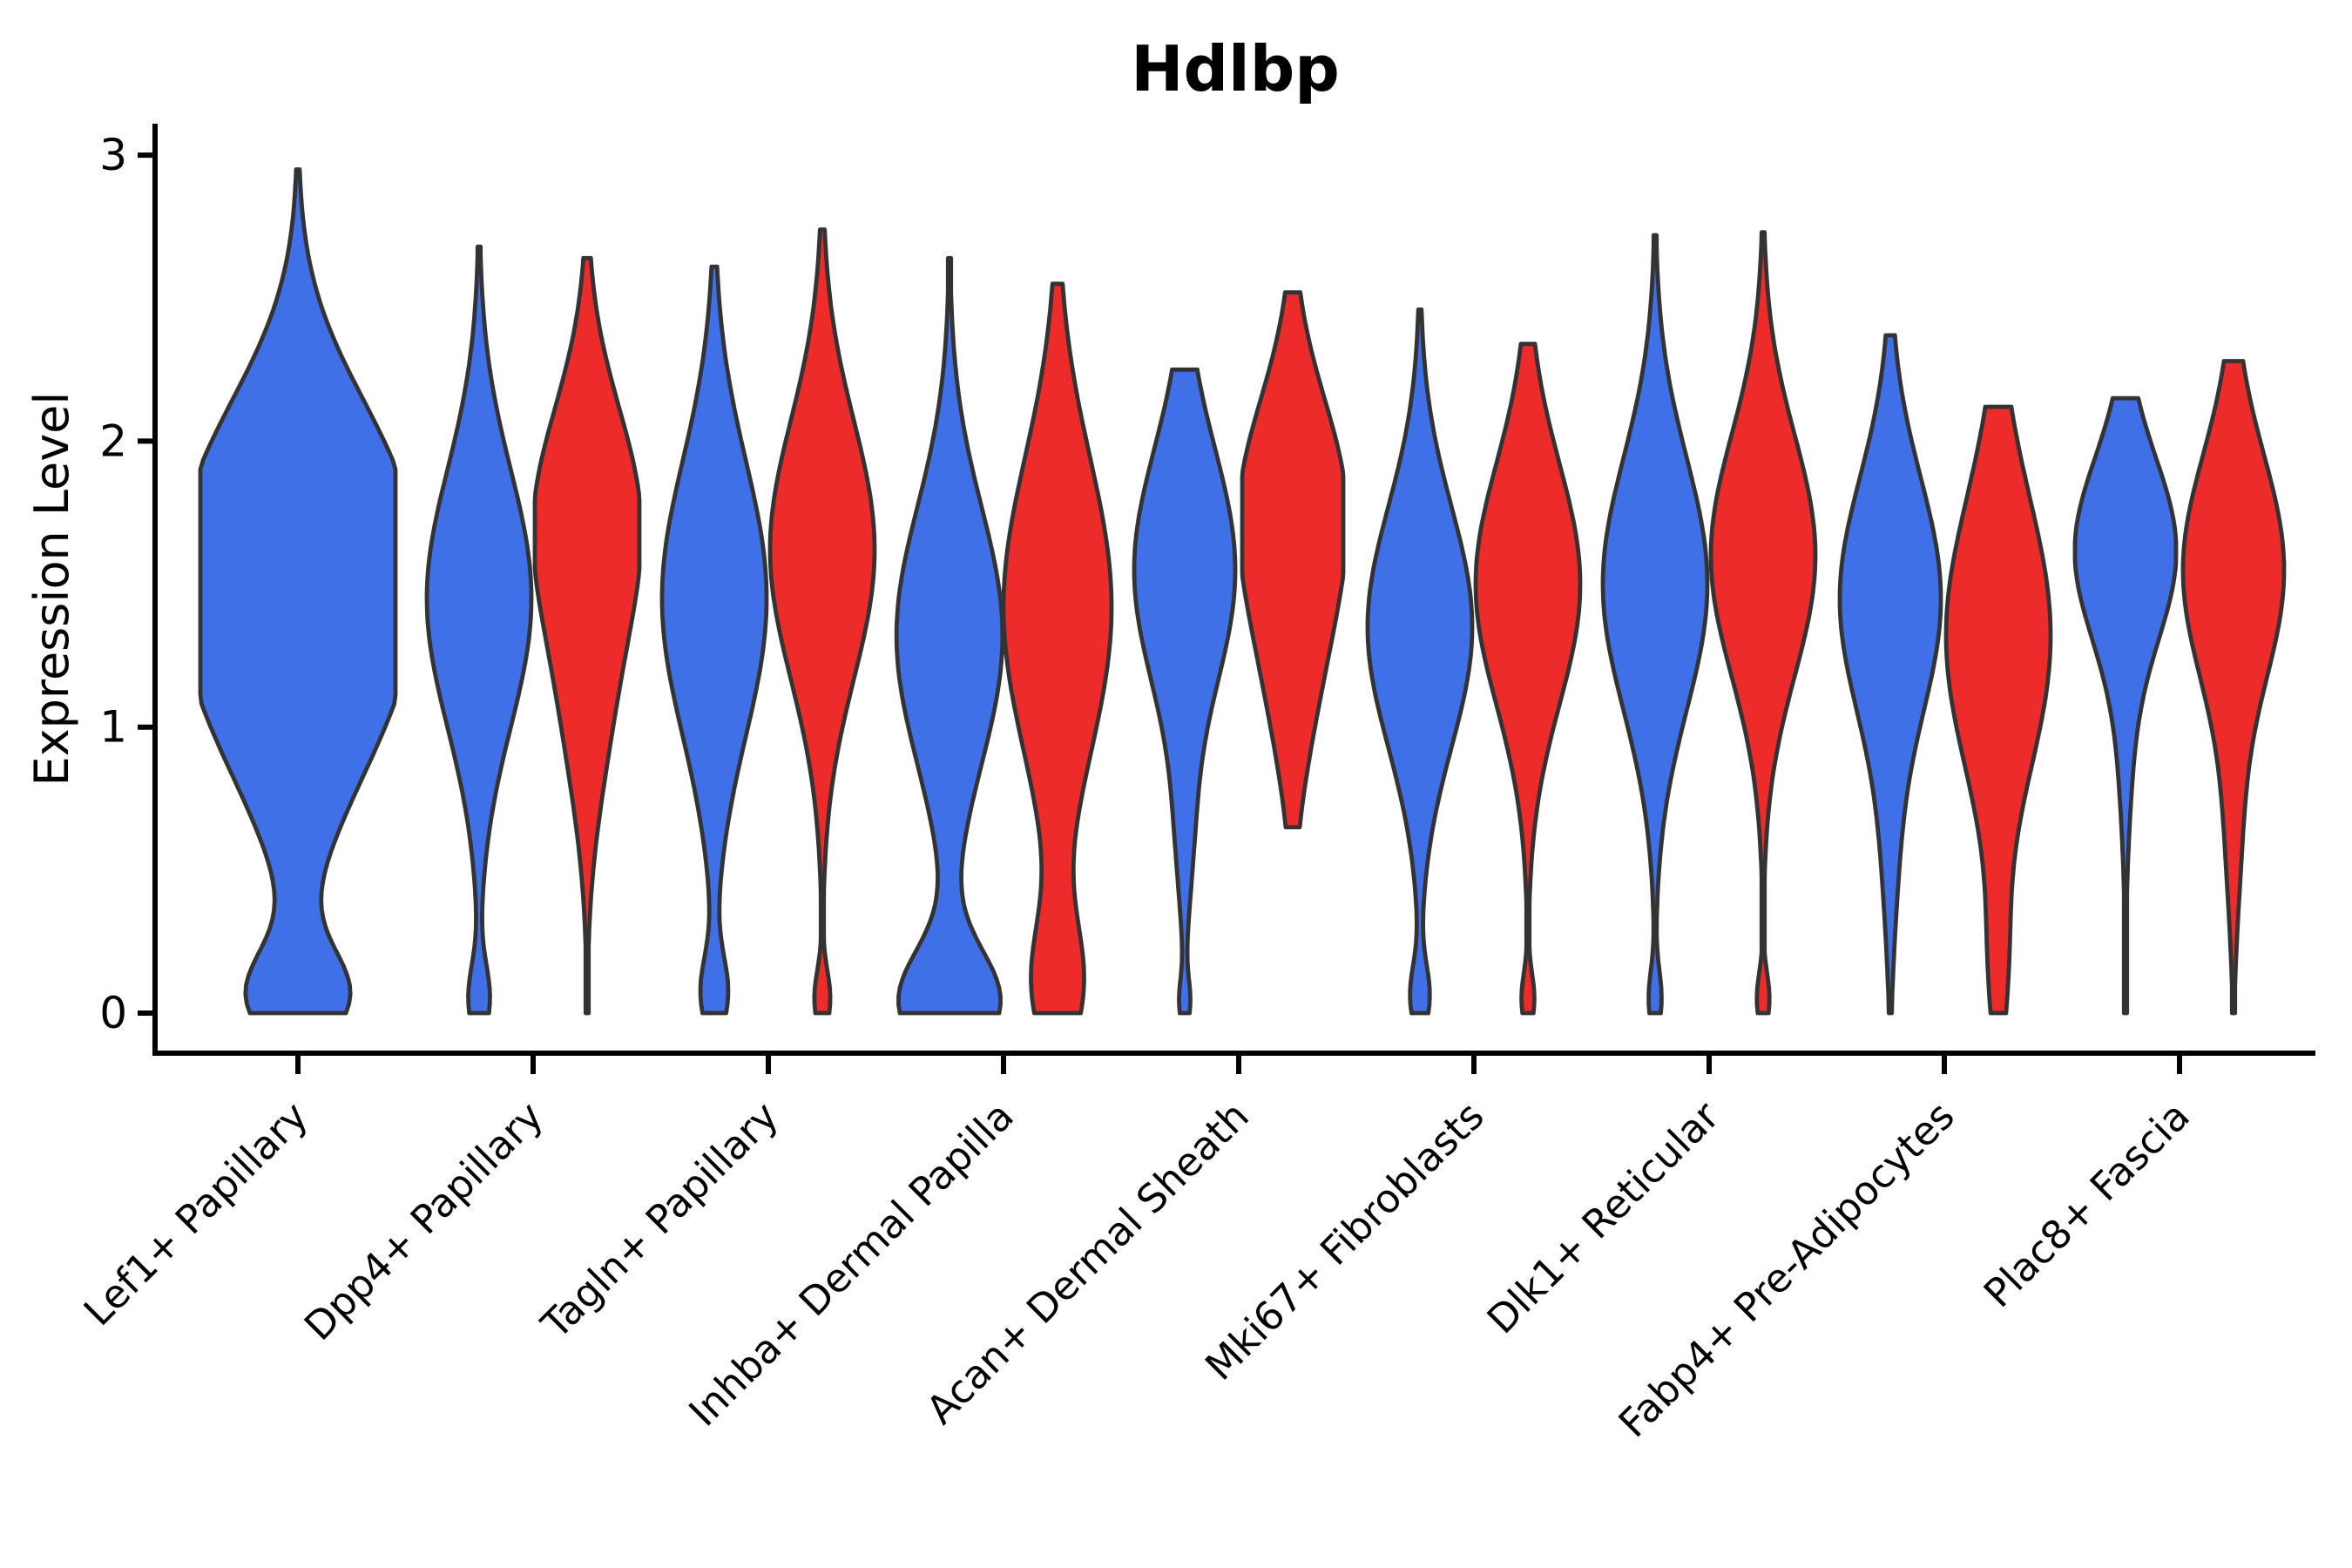 The image size is (2352, 1568). I want to click on y-tick-label: 0, so click(113, 1013).